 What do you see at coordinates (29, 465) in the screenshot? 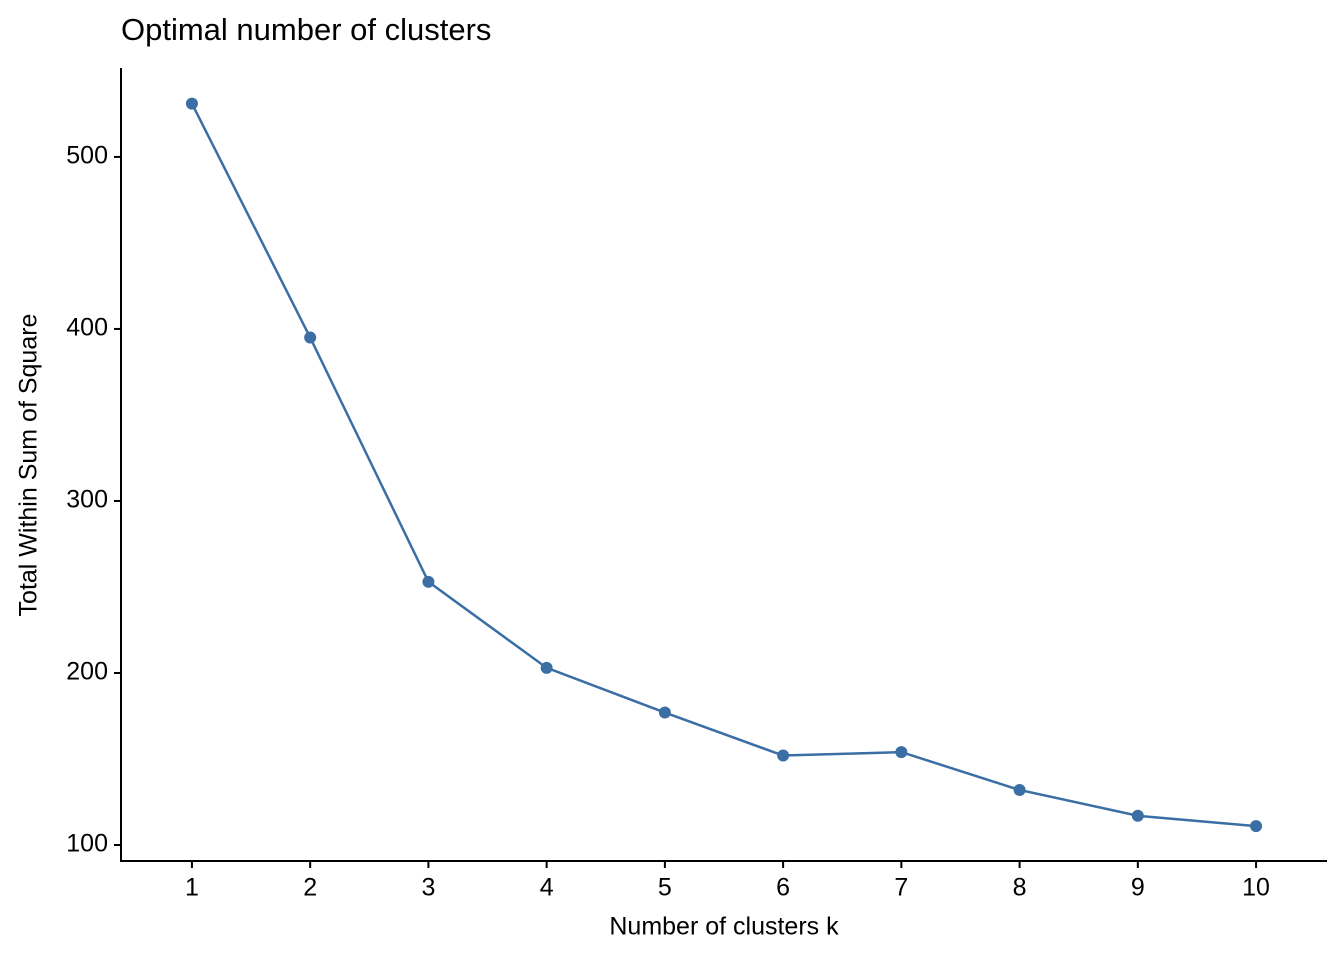
I see `y-axis-label: Total Within Sum of Square` at bounding box center [29, 465].